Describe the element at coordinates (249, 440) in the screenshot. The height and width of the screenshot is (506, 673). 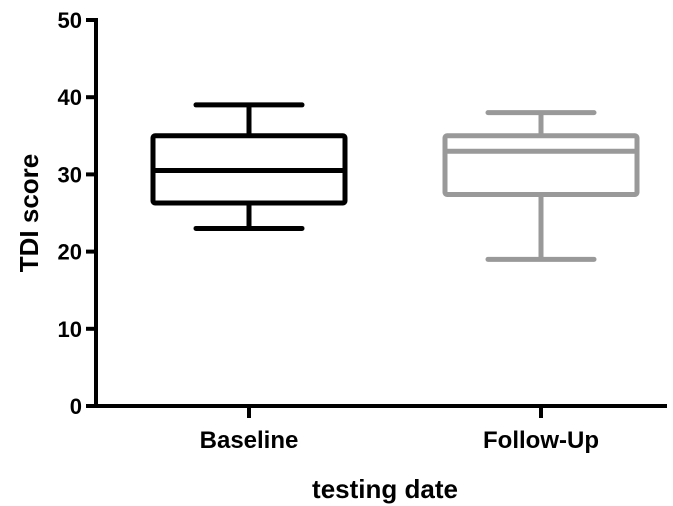
I see `x-tick-label-baseline: Baseline` at that location.